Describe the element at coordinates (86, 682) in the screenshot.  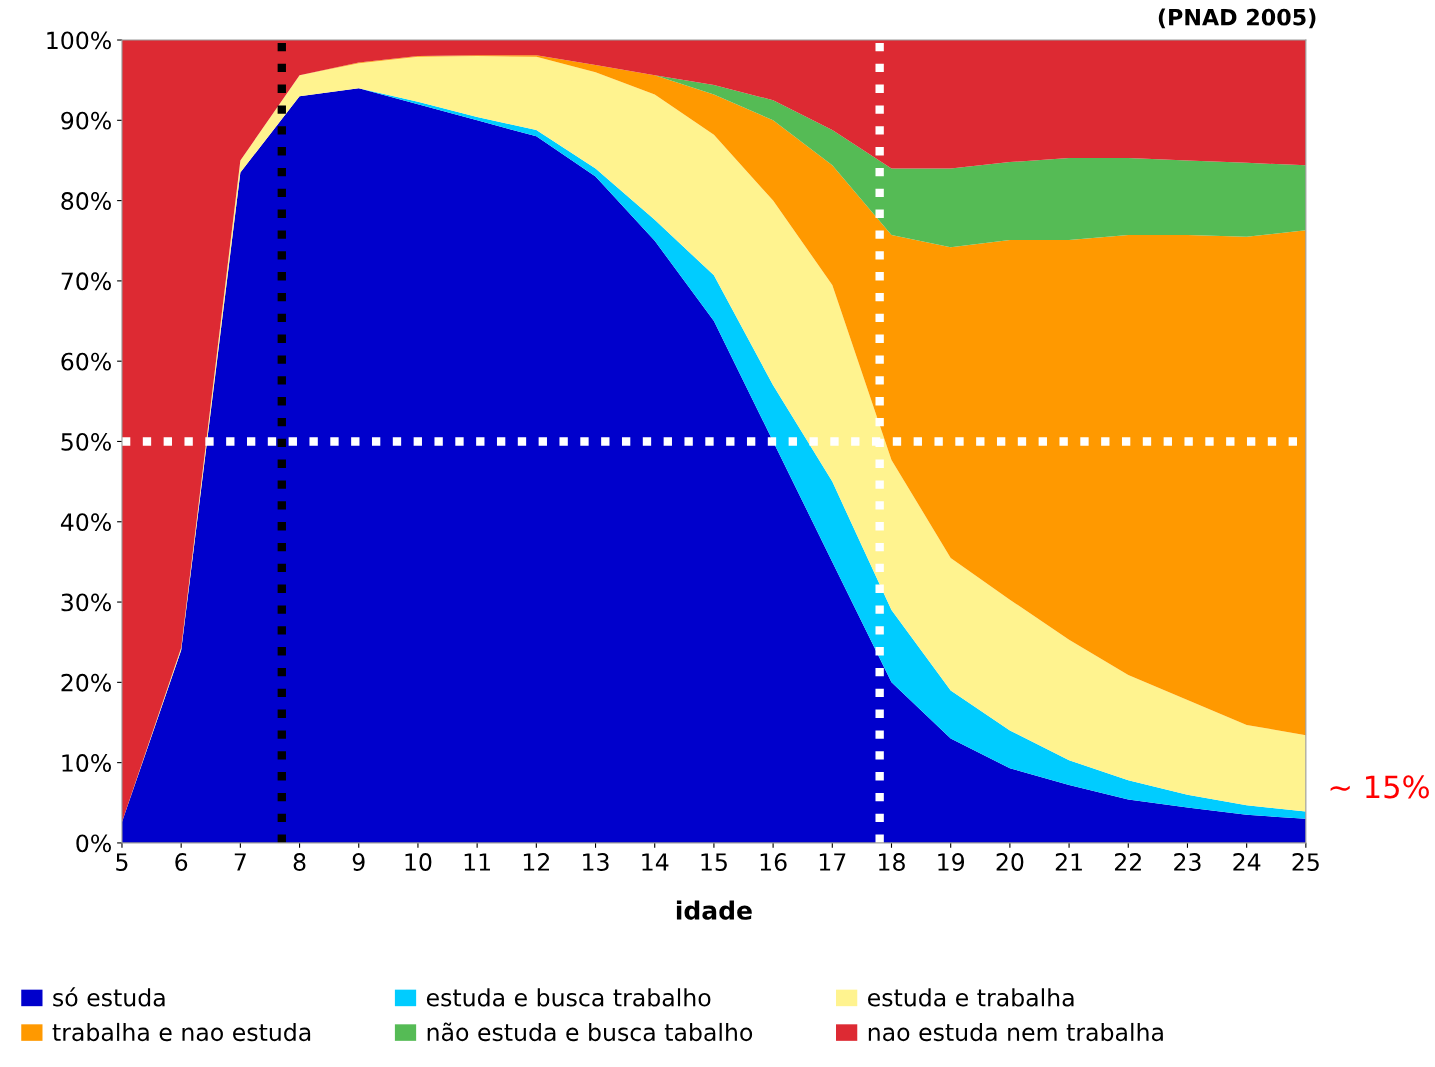
I see `y-tick-label: 20%` at that location.